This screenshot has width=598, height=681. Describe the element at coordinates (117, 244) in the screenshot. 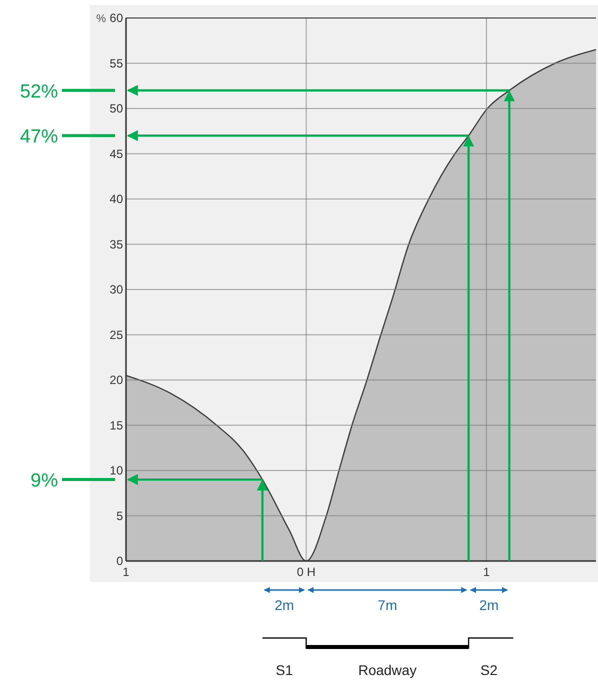

I see `y-tick-label: 35` at that location.